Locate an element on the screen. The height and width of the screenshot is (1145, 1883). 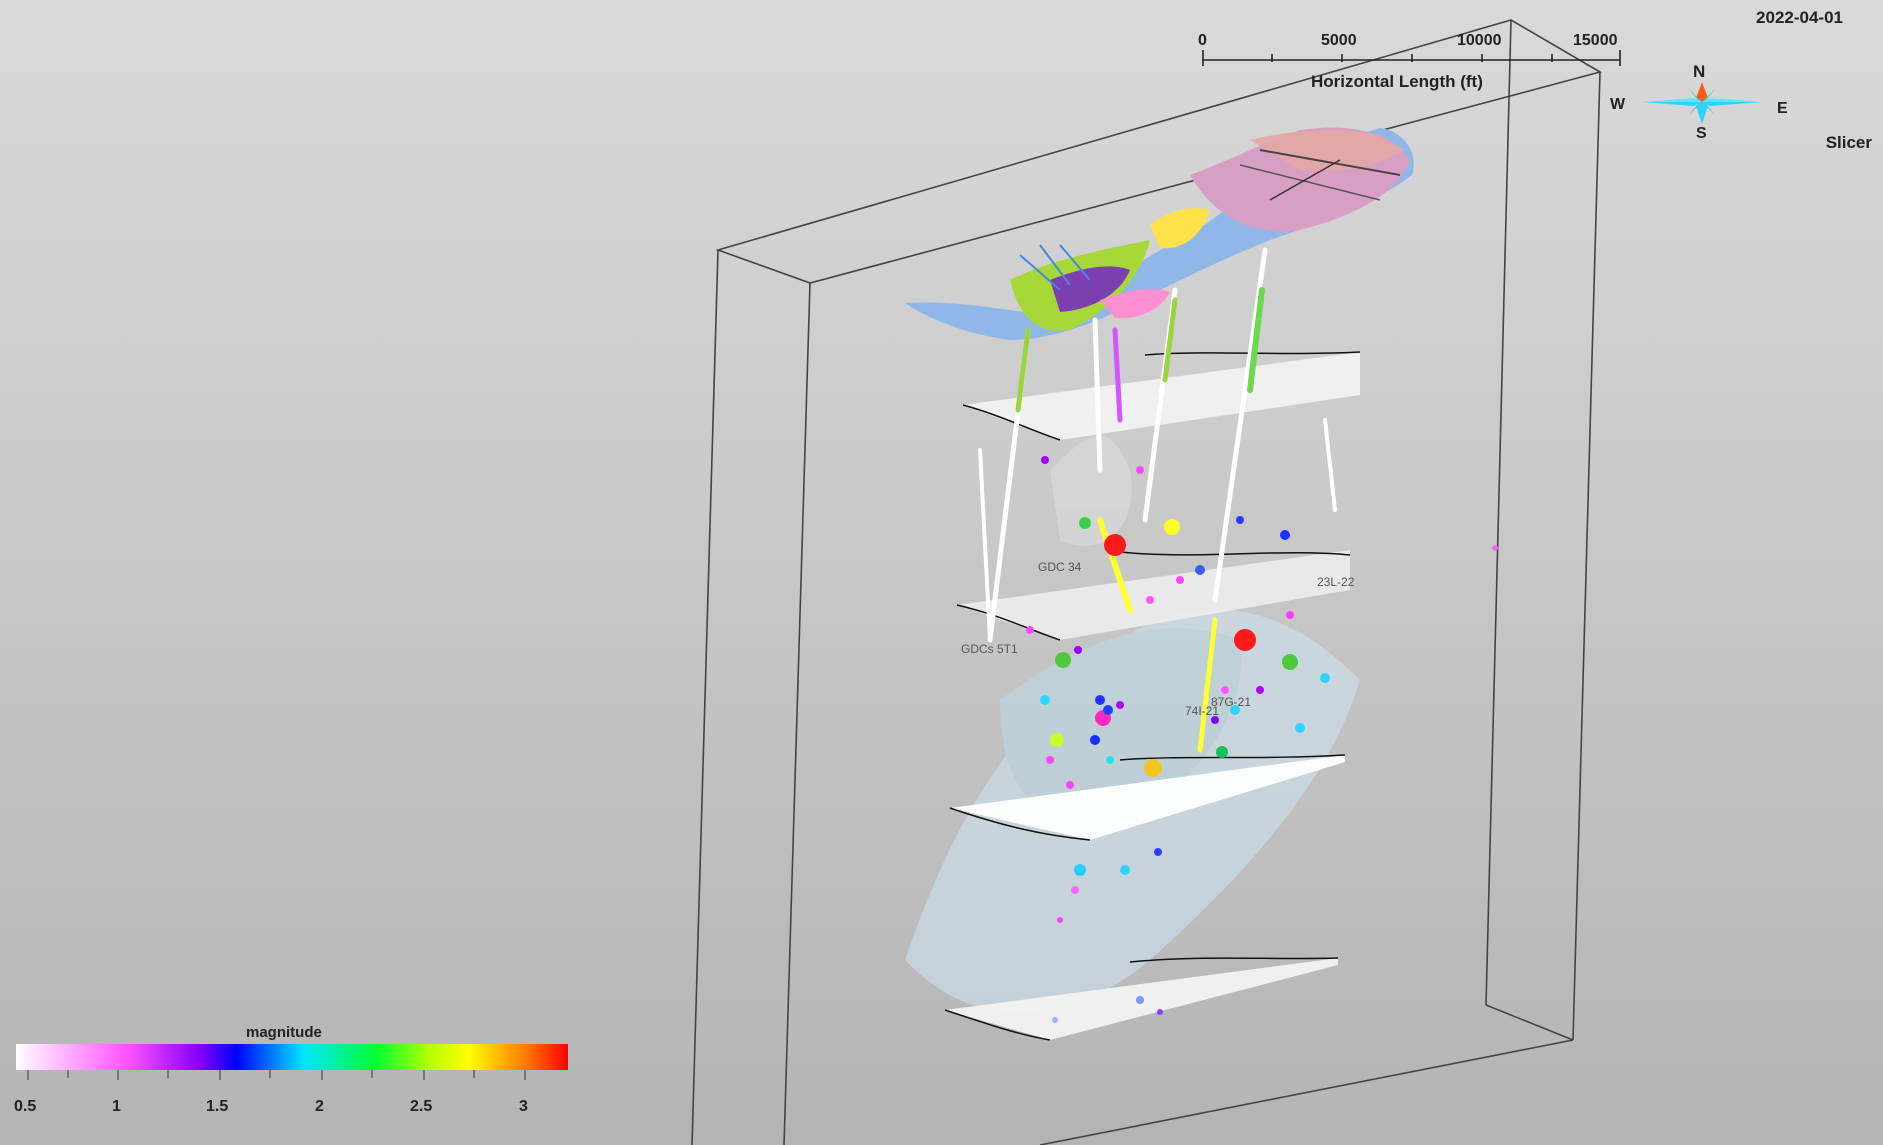
well-label-87g-21: 87G-21 is located at coordinates (1231, 702).